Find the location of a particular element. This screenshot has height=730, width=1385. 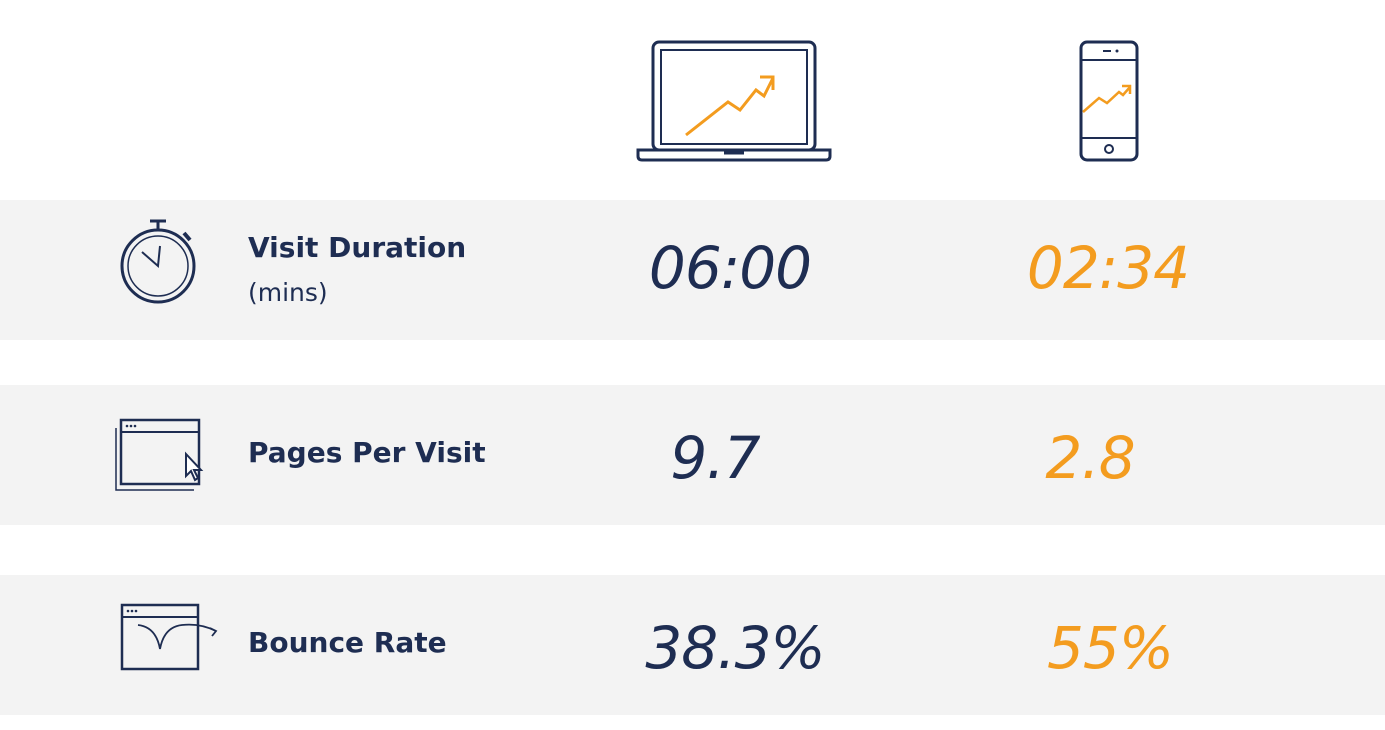

mobile-value: 2.8 is located at coordinates (1090, 458).